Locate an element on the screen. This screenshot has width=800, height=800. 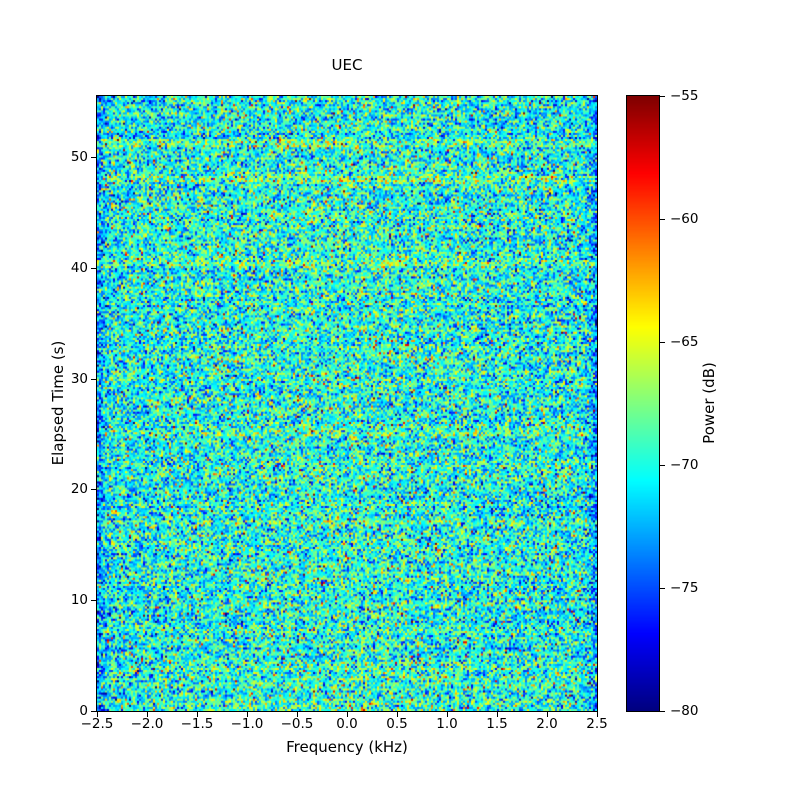
colorbar-tick-label: −60 is located at coordinates (684, 218).